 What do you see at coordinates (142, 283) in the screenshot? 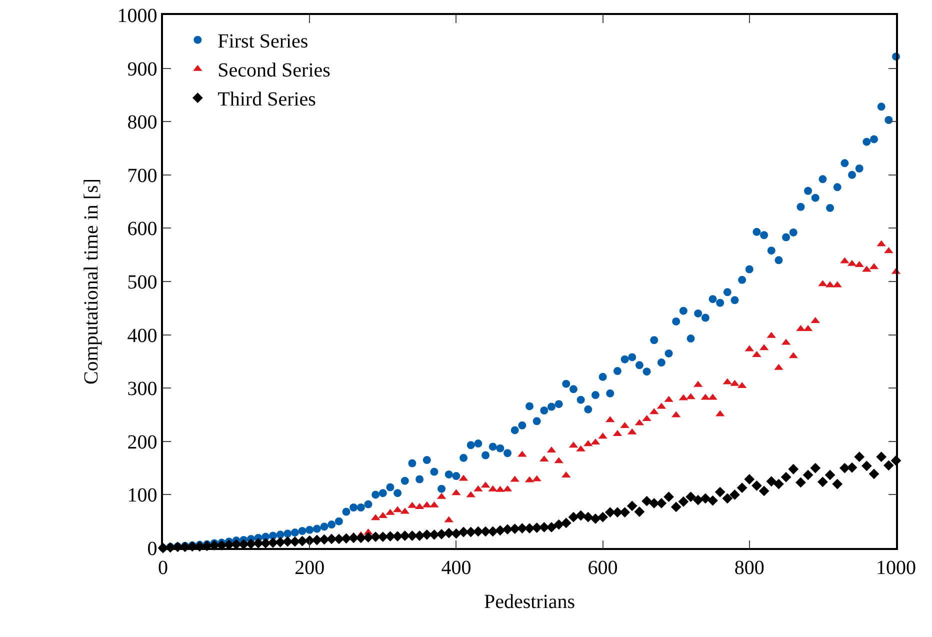
I see `y-tick-label: 500` at bounding box center [142, 283].